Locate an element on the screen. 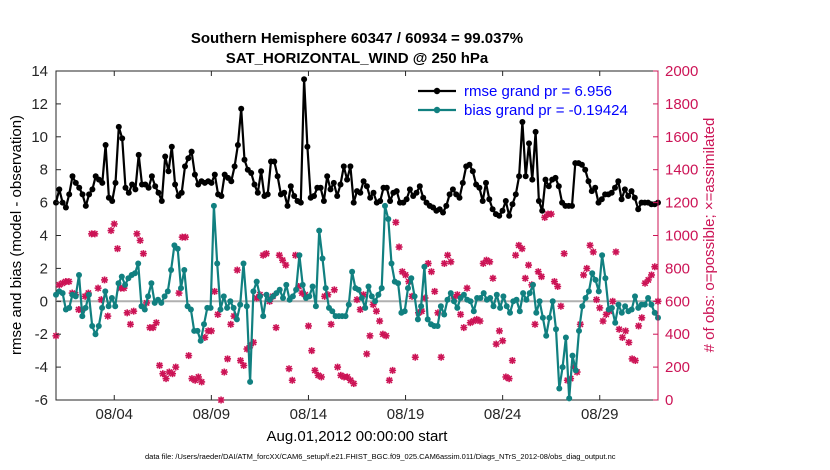 This screenshot has width=830, height=470. x-axis-label: Aug.01,2012 00:00:00 start is located at coordinates (358, 436).